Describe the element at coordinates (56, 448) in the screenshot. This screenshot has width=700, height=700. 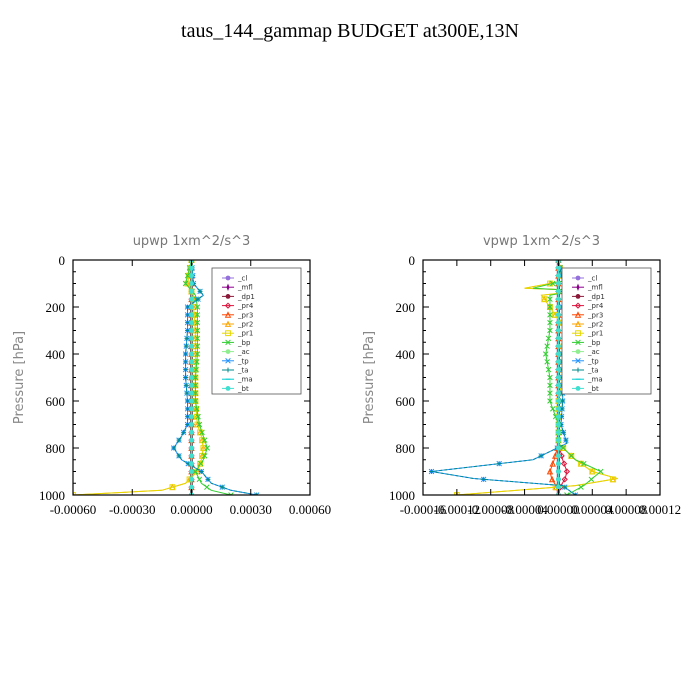
I see `y-tick-label: 800` at that location.